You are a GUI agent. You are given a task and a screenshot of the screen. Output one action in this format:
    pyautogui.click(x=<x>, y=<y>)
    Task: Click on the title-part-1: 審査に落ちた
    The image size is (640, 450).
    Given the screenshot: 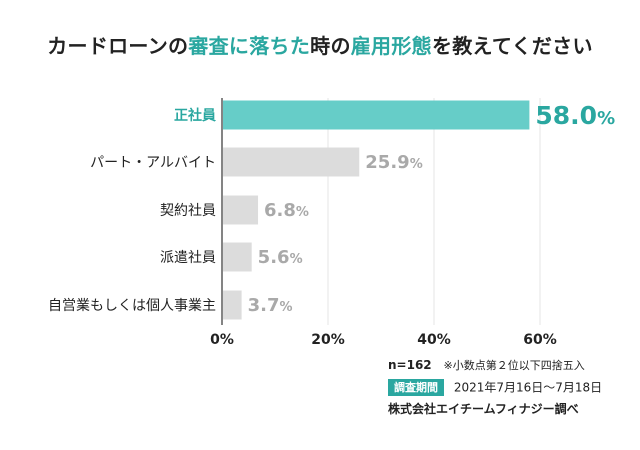 What is the action you would take?
    pyautogui.click(x=249, y=46)
    